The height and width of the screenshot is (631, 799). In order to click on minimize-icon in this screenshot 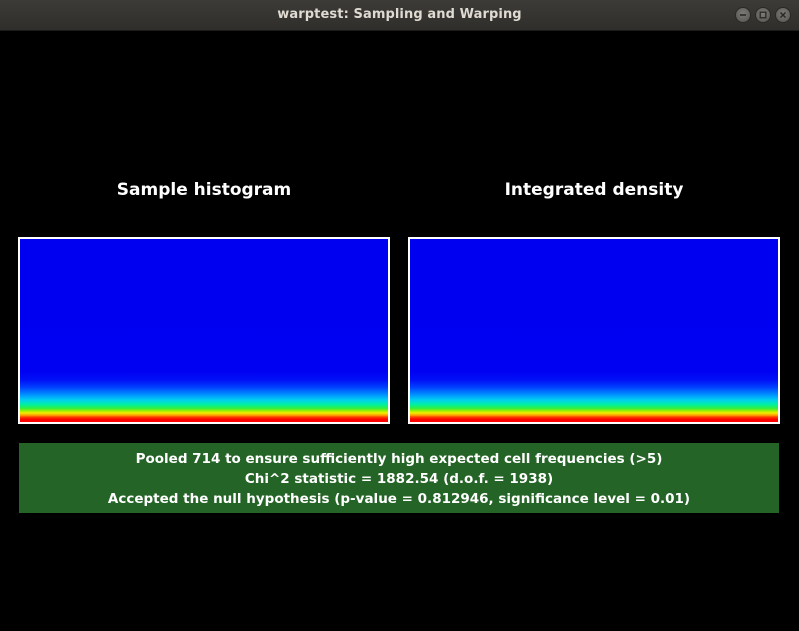, I will do `click(743, 15)`.